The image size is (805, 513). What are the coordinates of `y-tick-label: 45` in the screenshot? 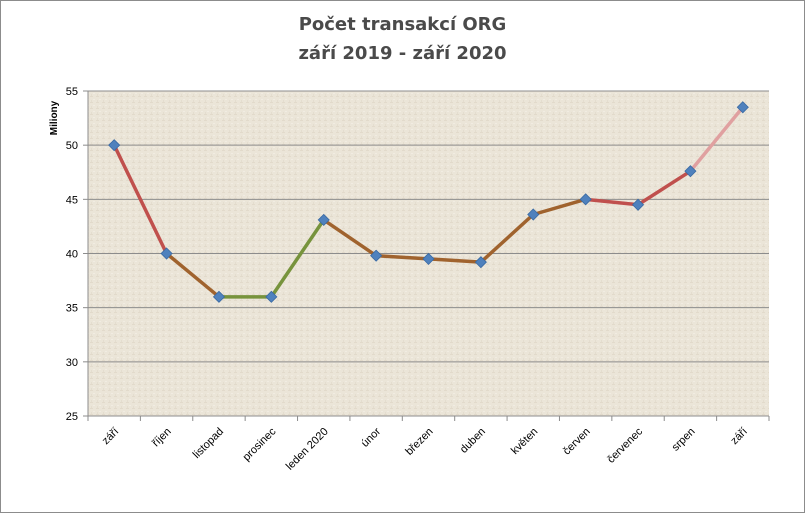 It's located at (72, 200).